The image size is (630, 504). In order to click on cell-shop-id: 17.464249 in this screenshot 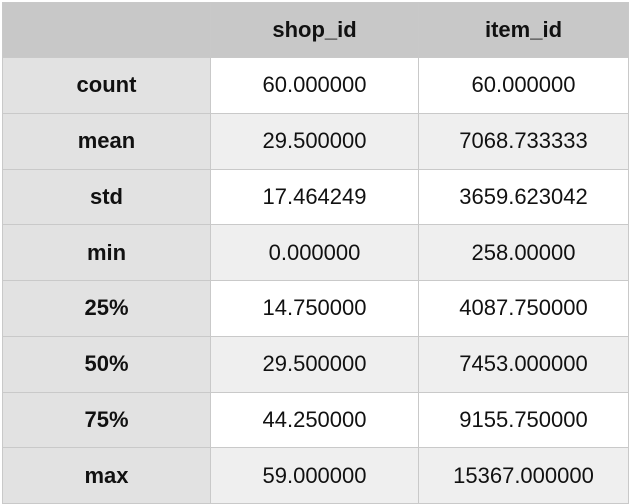, I will do `click(314, 197)`.